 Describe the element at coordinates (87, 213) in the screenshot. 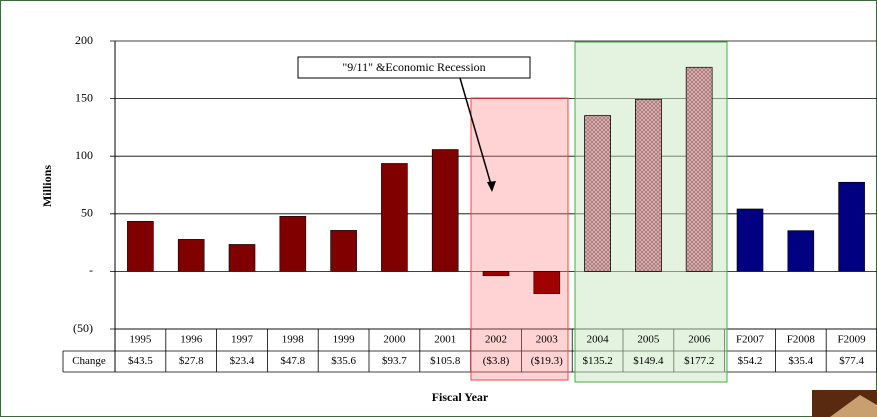

I see `y-tick-label: 50` at that location.